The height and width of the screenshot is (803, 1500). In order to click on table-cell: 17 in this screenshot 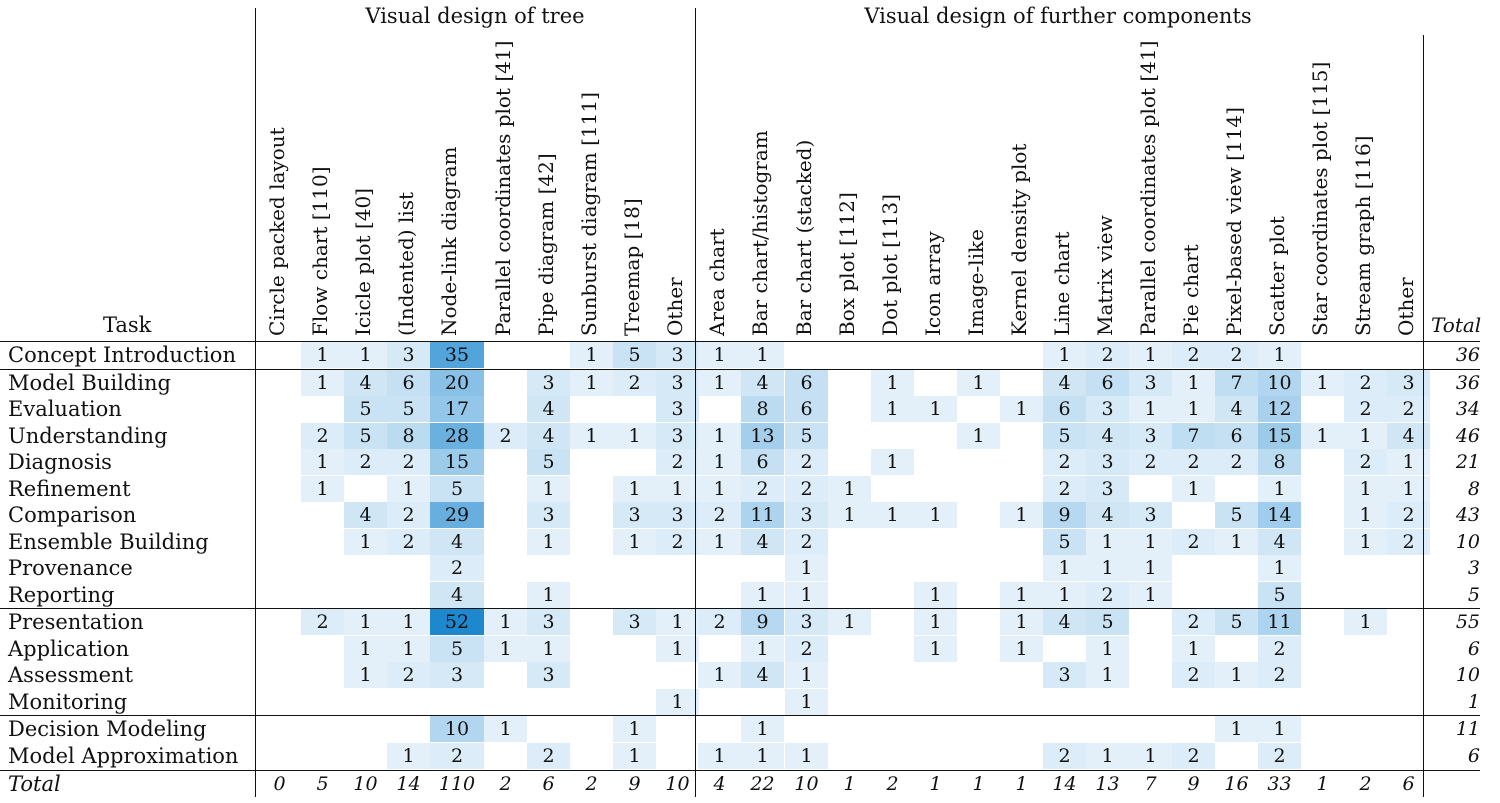, I will do `click(457, 409)`.